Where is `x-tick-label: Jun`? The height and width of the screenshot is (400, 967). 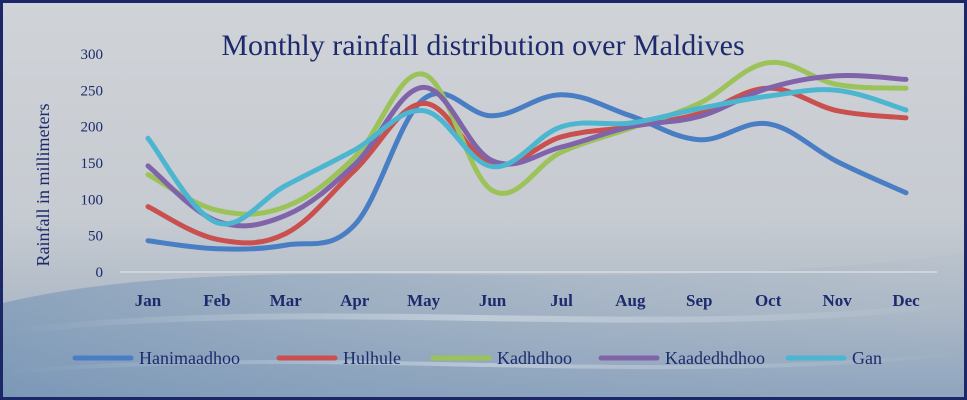 x-tick-label: Jun is located at coordinates (493, 300).